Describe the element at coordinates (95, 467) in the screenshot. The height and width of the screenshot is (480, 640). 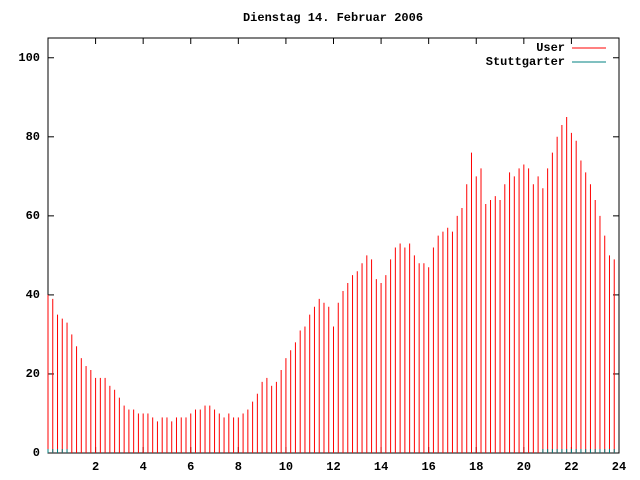
I see `x-tick-label: 2` at that location.